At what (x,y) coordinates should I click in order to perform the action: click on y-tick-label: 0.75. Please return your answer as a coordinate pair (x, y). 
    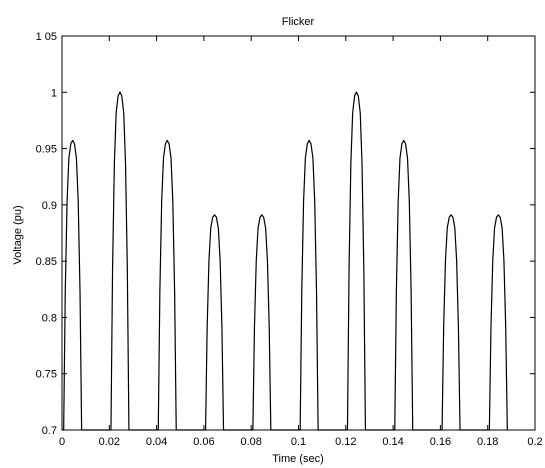
    Looking at the image, I should click on (46, 375).